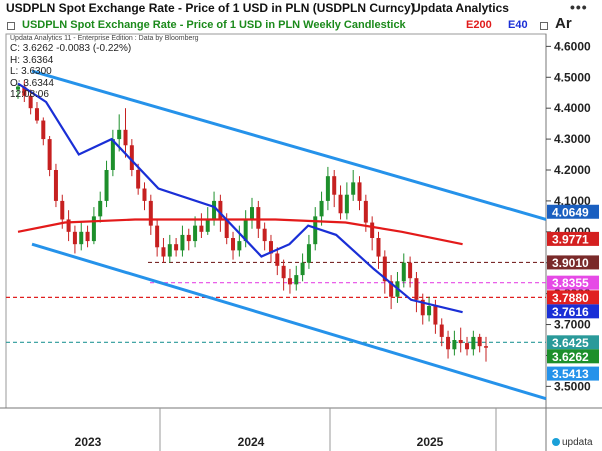 Image resolution: width=602 pixels, height=451 pixels. What do you see at coordinates (572, 139) in the screenshot?
I see `y-tick-label: 4.3000` at bounding box center [572, 139].